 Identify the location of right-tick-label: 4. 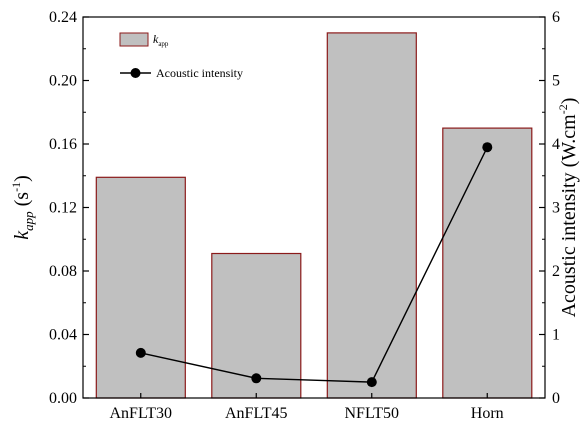
(556, 144).